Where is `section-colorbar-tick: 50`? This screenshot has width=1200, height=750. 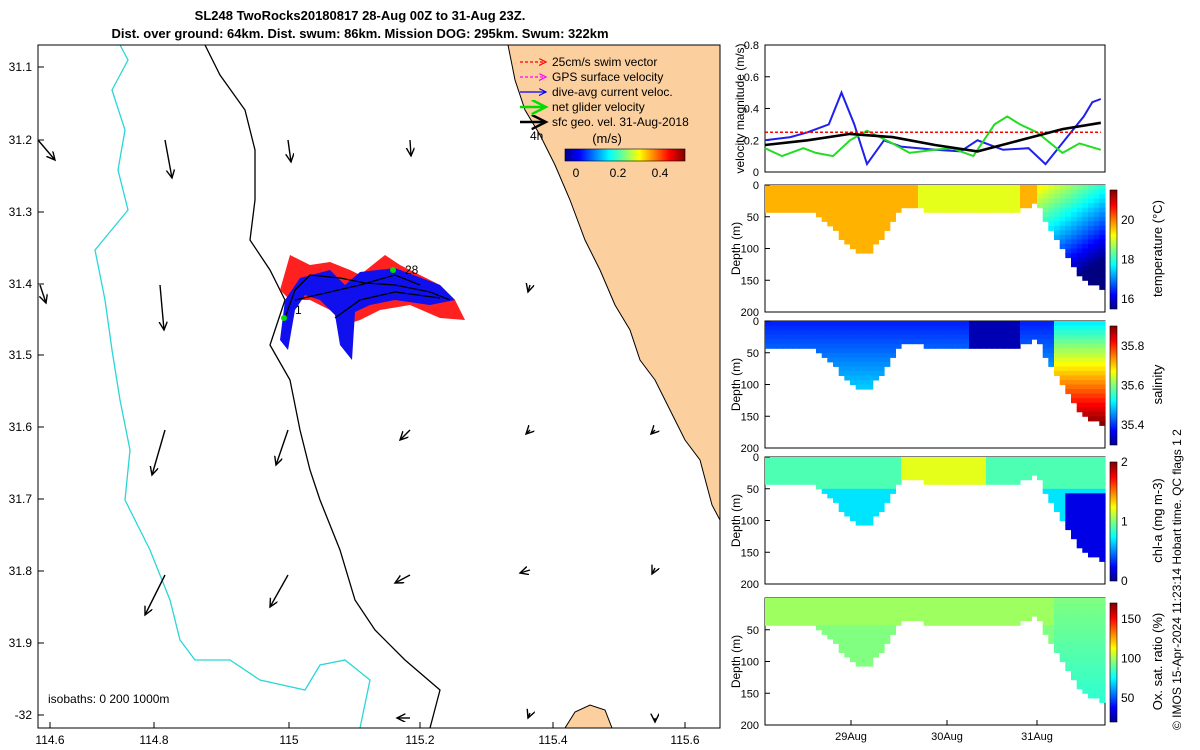 section-colorbar-tick: 50 is located at coordinates (1128, 698).